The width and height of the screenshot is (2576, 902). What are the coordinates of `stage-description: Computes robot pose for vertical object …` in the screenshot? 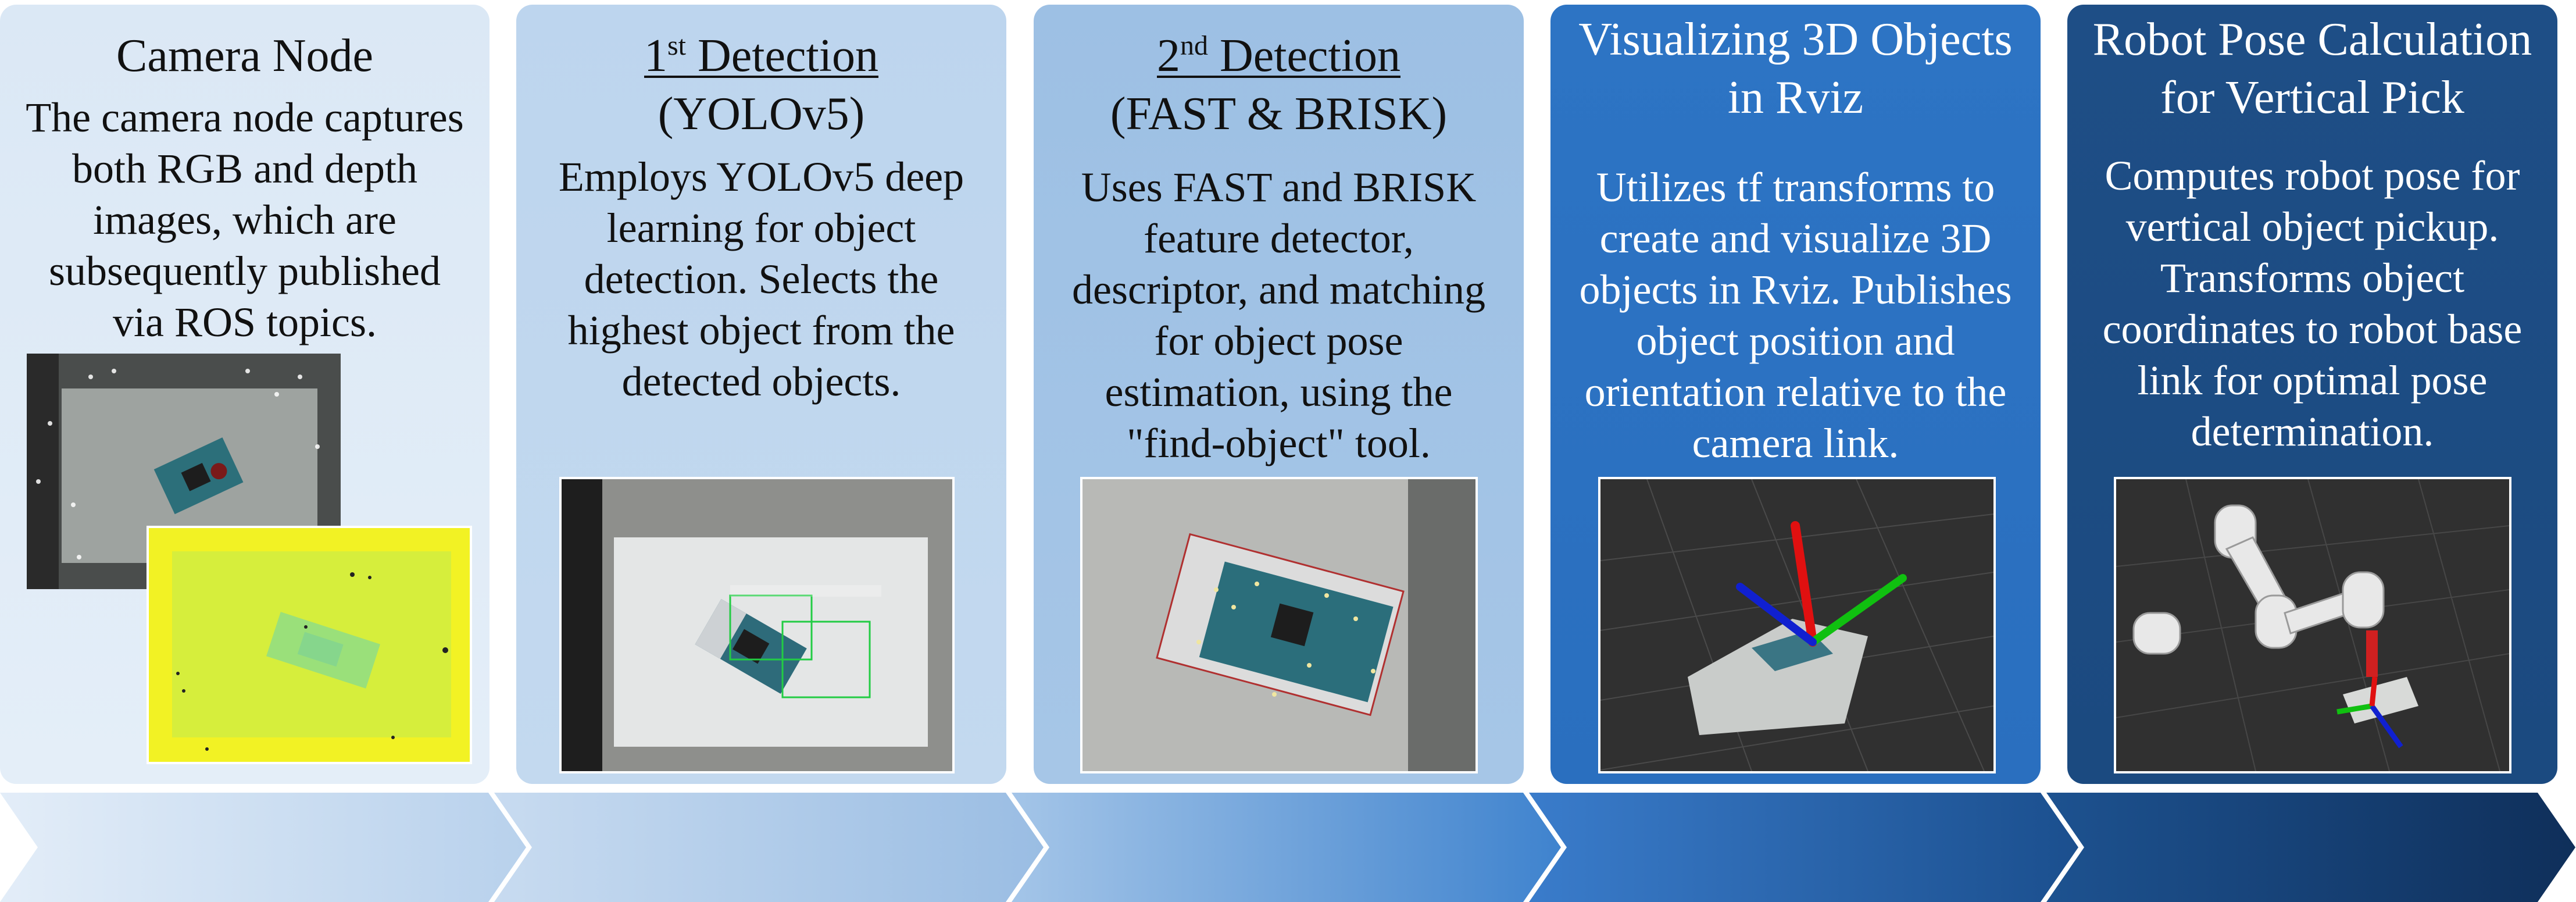 It's located at (2312, 303).